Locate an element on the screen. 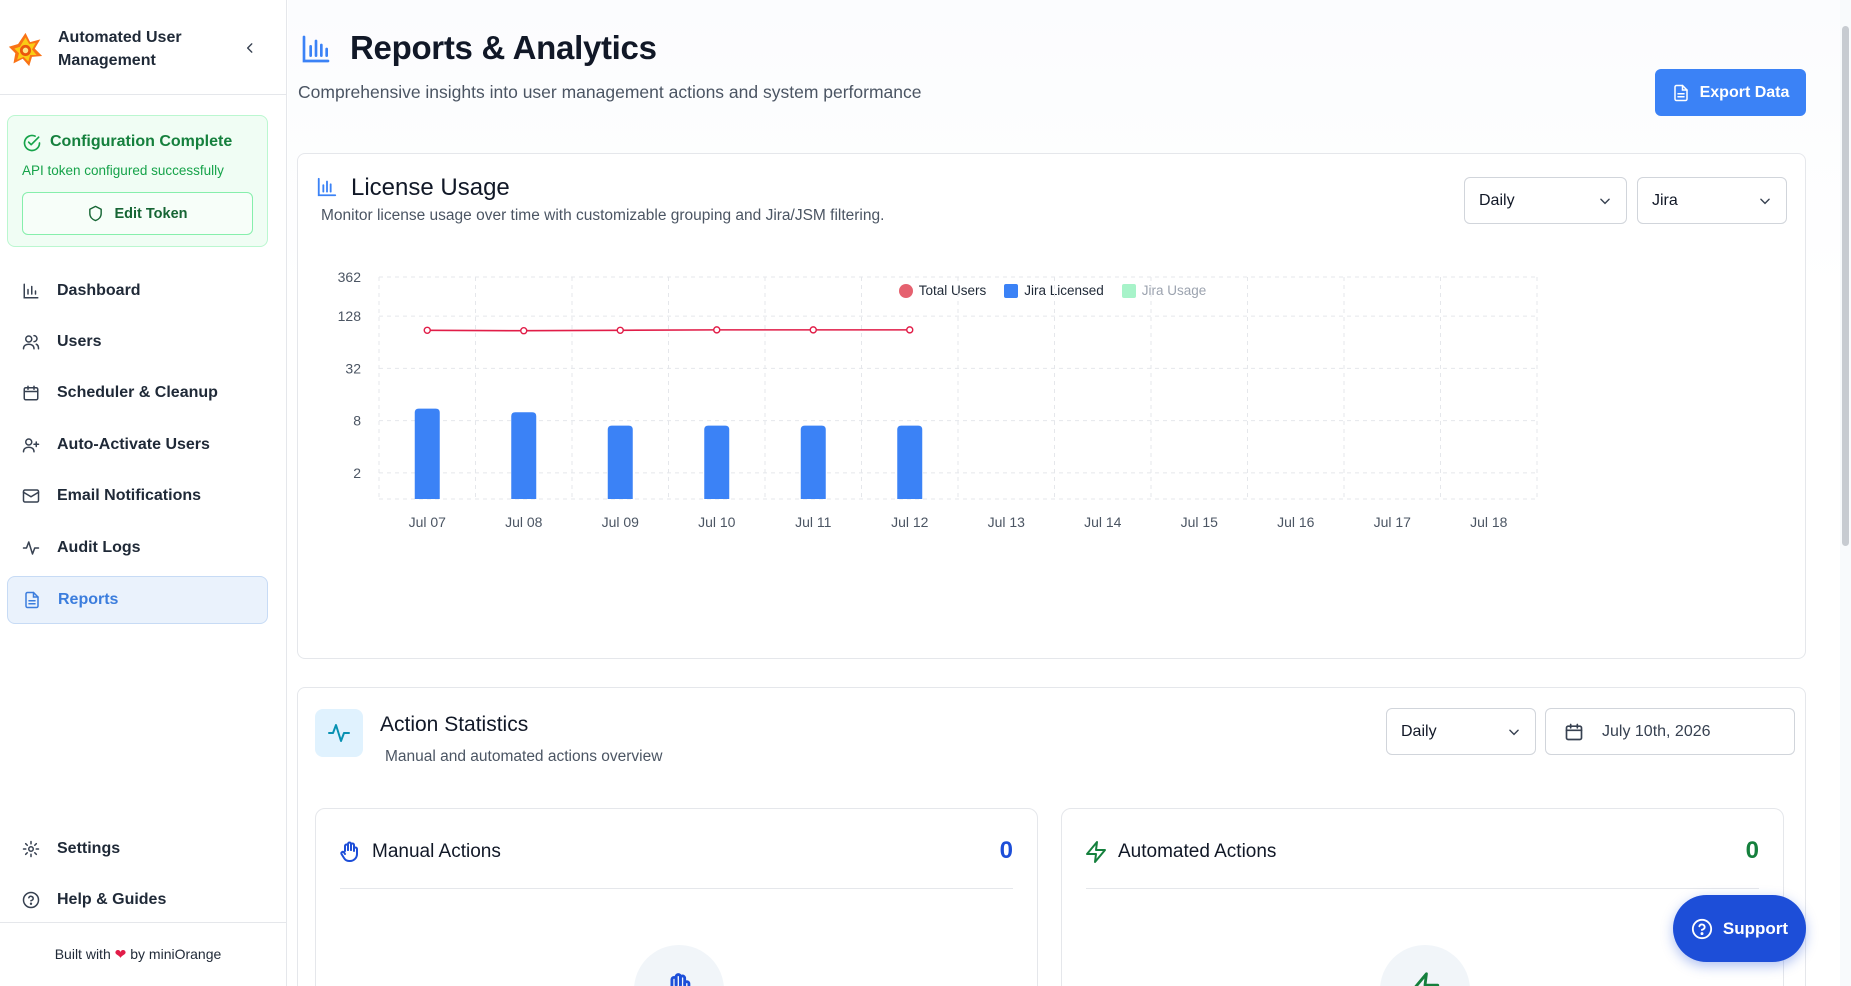 Image resolution: width=1851 pixels, height=986 pixels. action-statistics-title: Action Statistics is located at coordinates (454, 724).